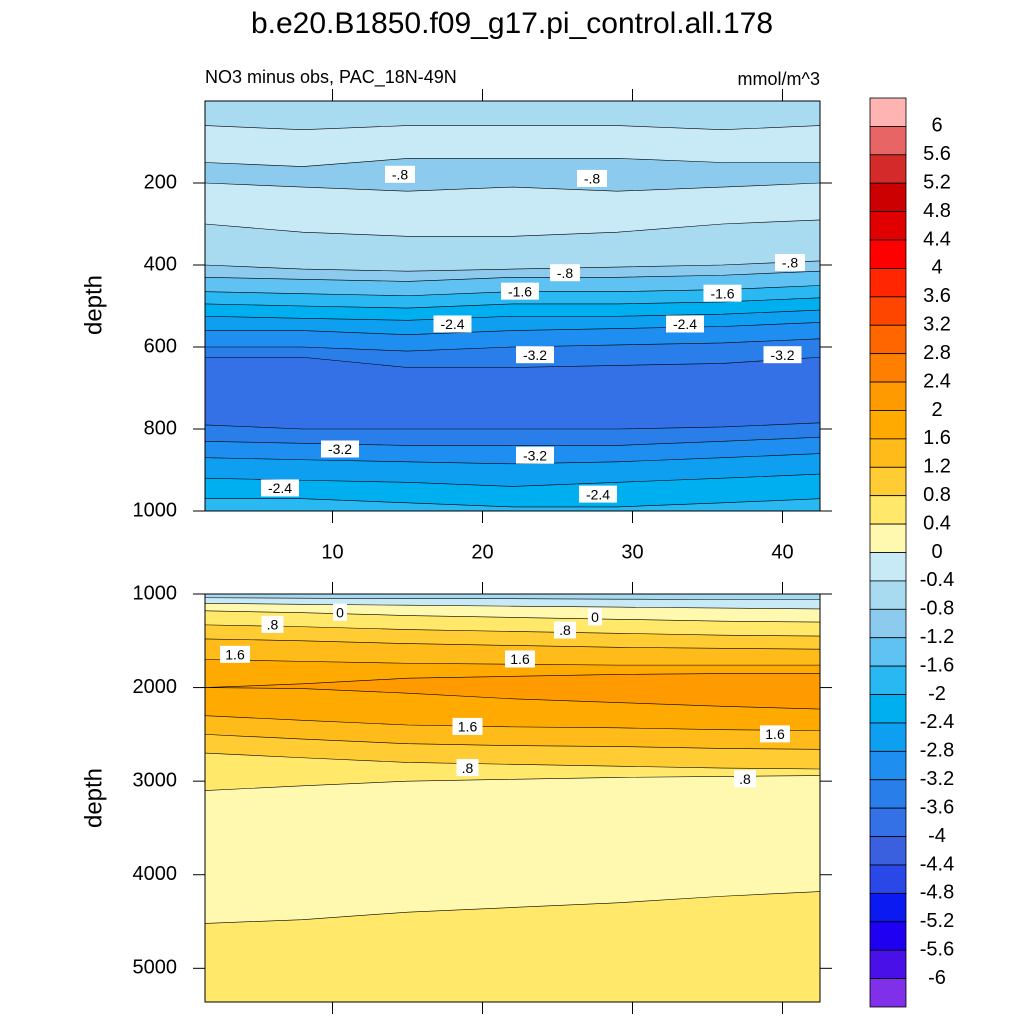 This screenshot has width=1024, height=1024. Describe the element at coordinates (160, 264) in the screenshot. I see `y-tick-label: 400` at that location.